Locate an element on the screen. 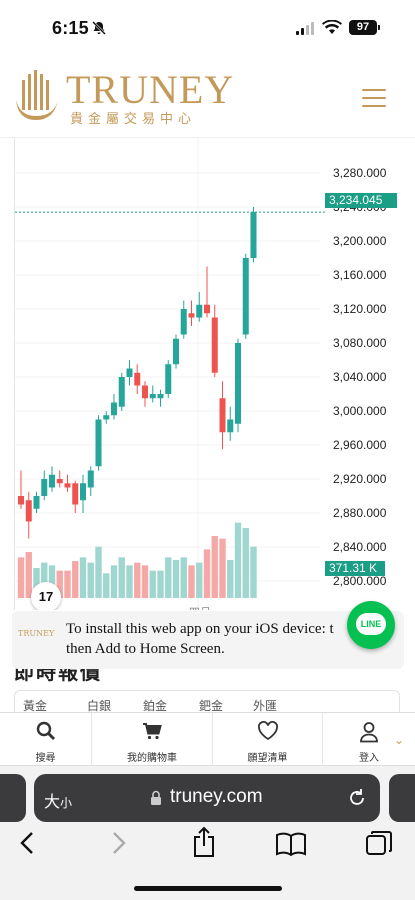 This screenshot has height=900, width=415. share-icon is located at coordinates (204, 842).